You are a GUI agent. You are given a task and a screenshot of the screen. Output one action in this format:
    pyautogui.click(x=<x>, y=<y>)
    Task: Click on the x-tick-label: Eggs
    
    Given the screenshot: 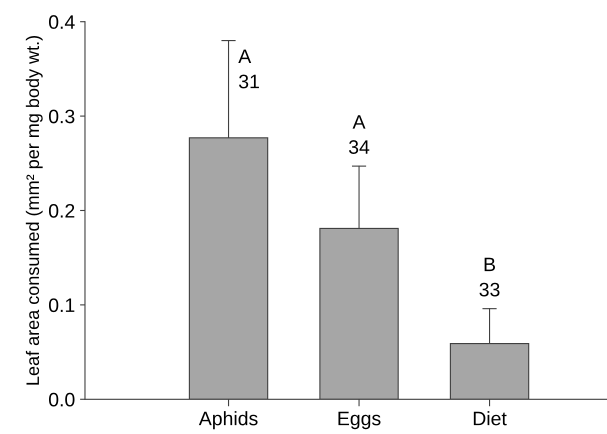 What is the action you would take?
    pyautogui.click(x=359, y=421)
    